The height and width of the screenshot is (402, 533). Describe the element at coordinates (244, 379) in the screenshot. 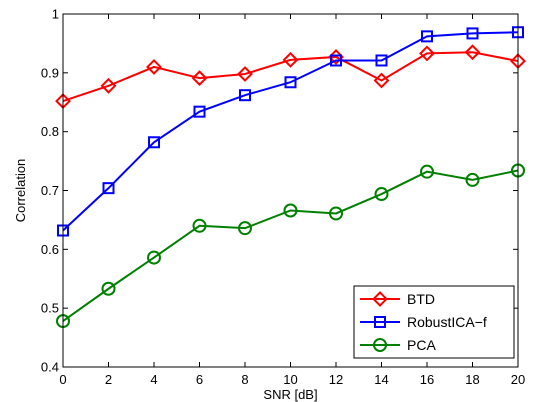

I see `x-tick-label: 8` at that location.